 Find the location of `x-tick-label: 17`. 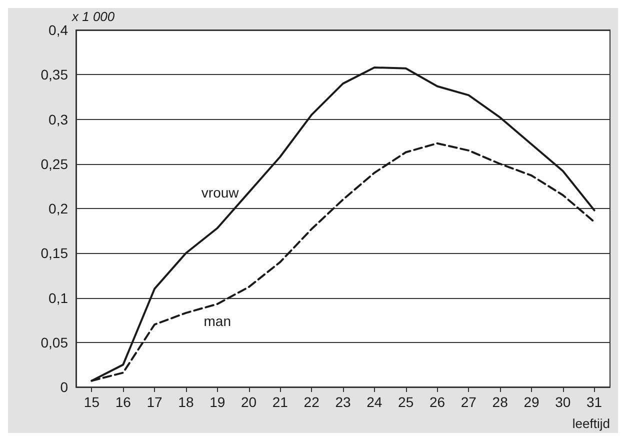

x-tick-label: 17 is located at coordinates (154, 402).